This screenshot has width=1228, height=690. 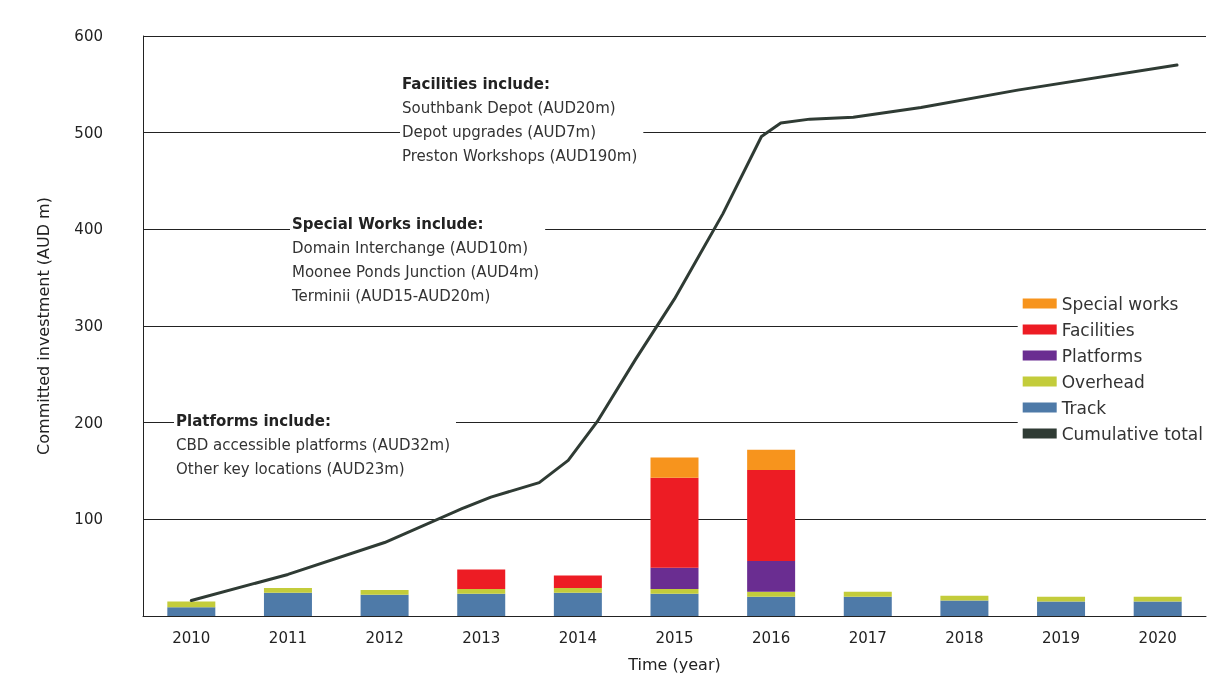 I want to click on y-tick-label: 500, so click(x=88, y=132).